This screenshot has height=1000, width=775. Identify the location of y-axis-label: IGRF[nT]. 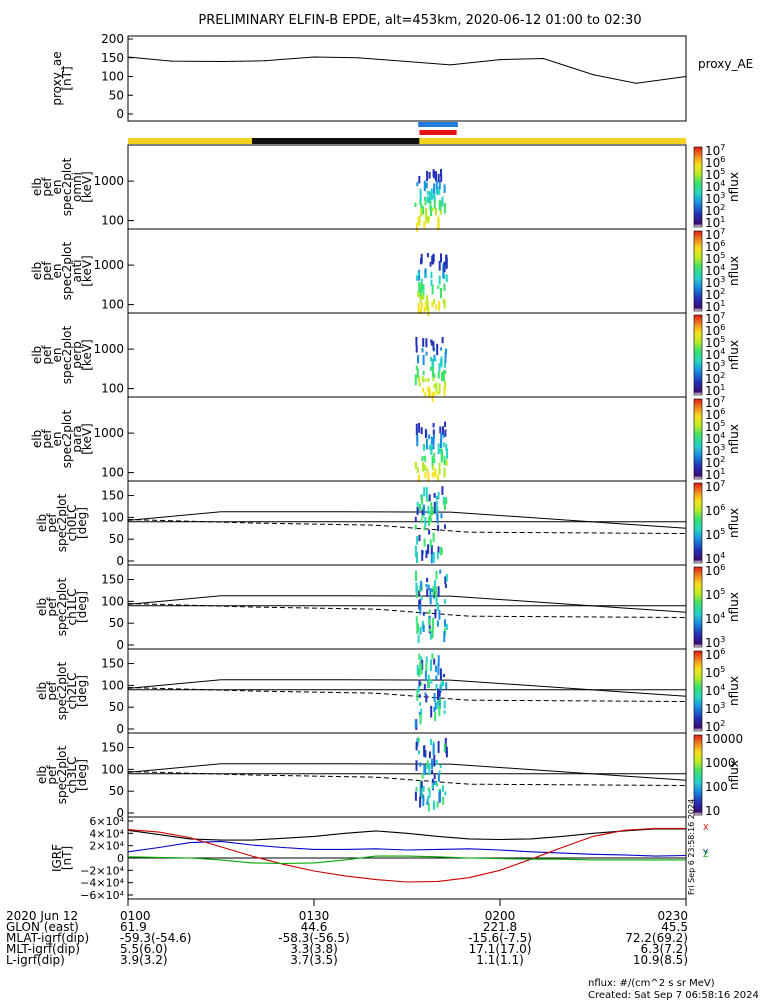
(62, 858).